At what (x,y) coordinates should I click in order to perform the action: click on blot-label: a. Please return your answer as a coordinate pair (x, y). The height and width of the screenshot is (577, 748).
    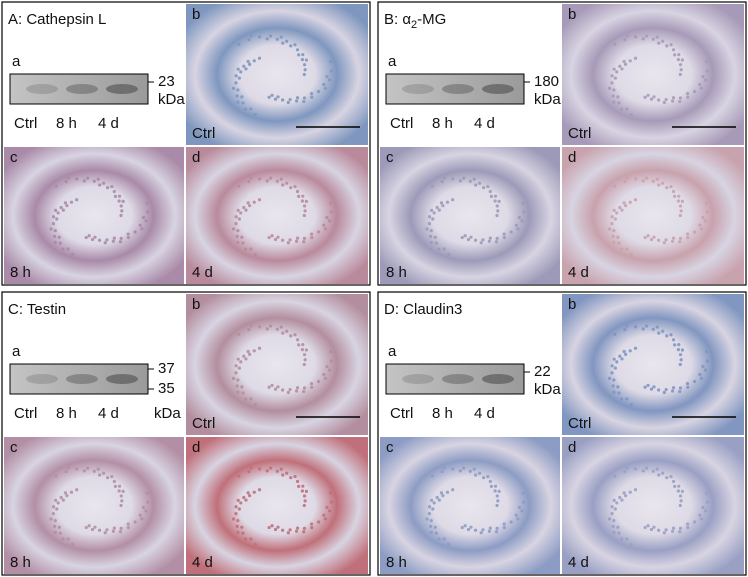
    Looking at the image, I should click on (392, 61).